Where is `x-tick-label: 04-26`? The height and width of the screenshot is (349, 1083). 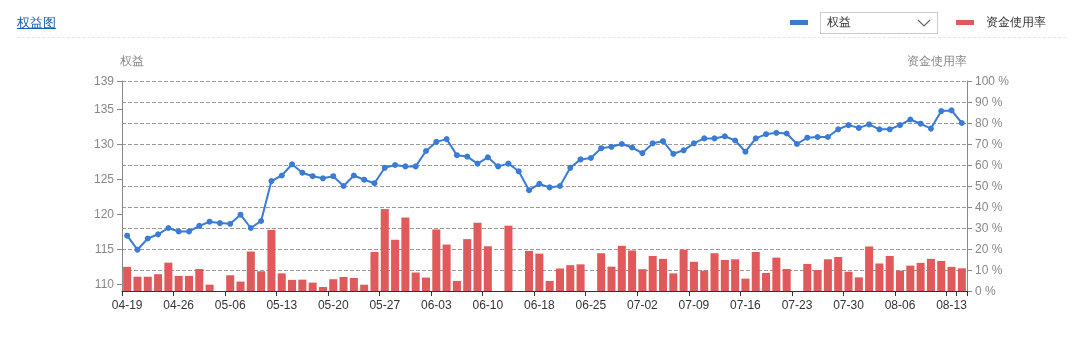 x-tick-label: 04-26 is located at coordinates (179, 305).